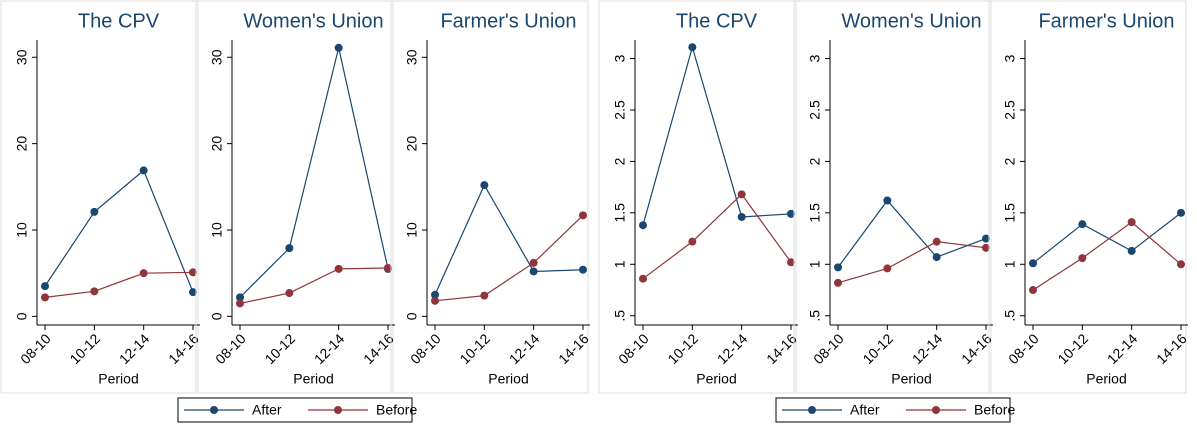  I want to click on y-tick-label: 2.5, so click(815, 110).